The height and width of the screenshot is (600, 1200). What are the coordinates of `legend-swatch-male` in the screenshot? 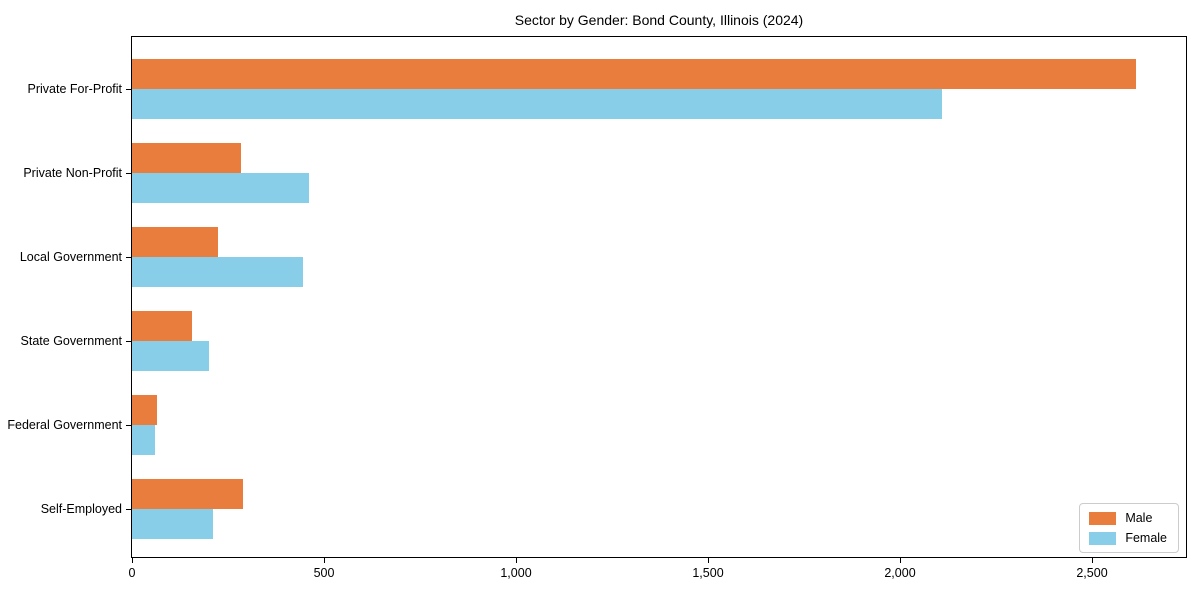 It's located at (1103, 518).